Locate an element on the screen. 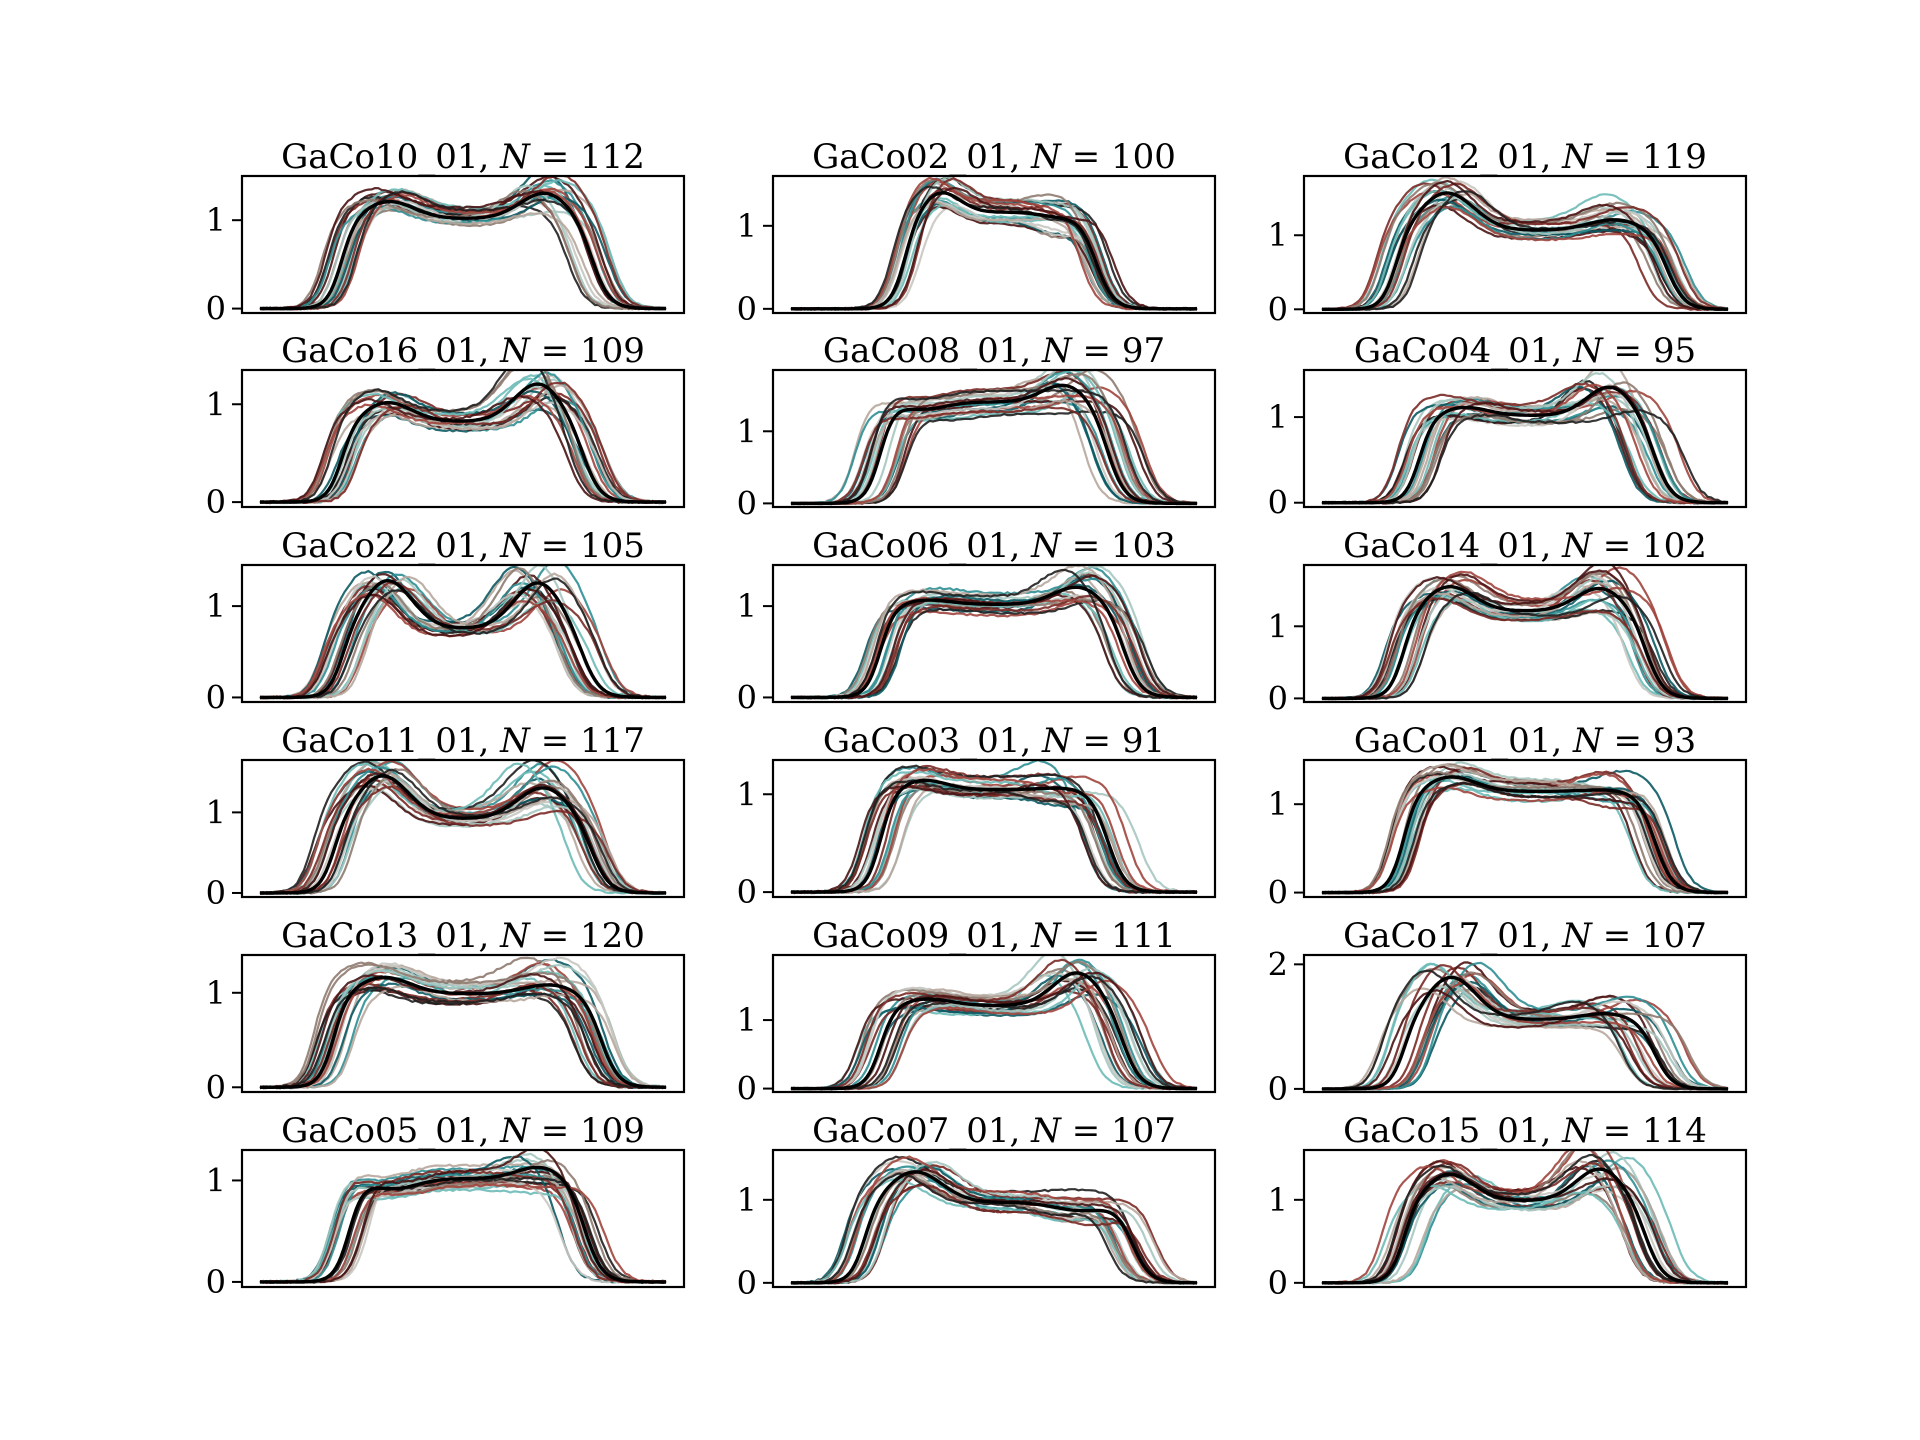  subplot-GaCo02_01: 0 1 GaCo02_01, N = 100 is located at coordinates (977, 232).